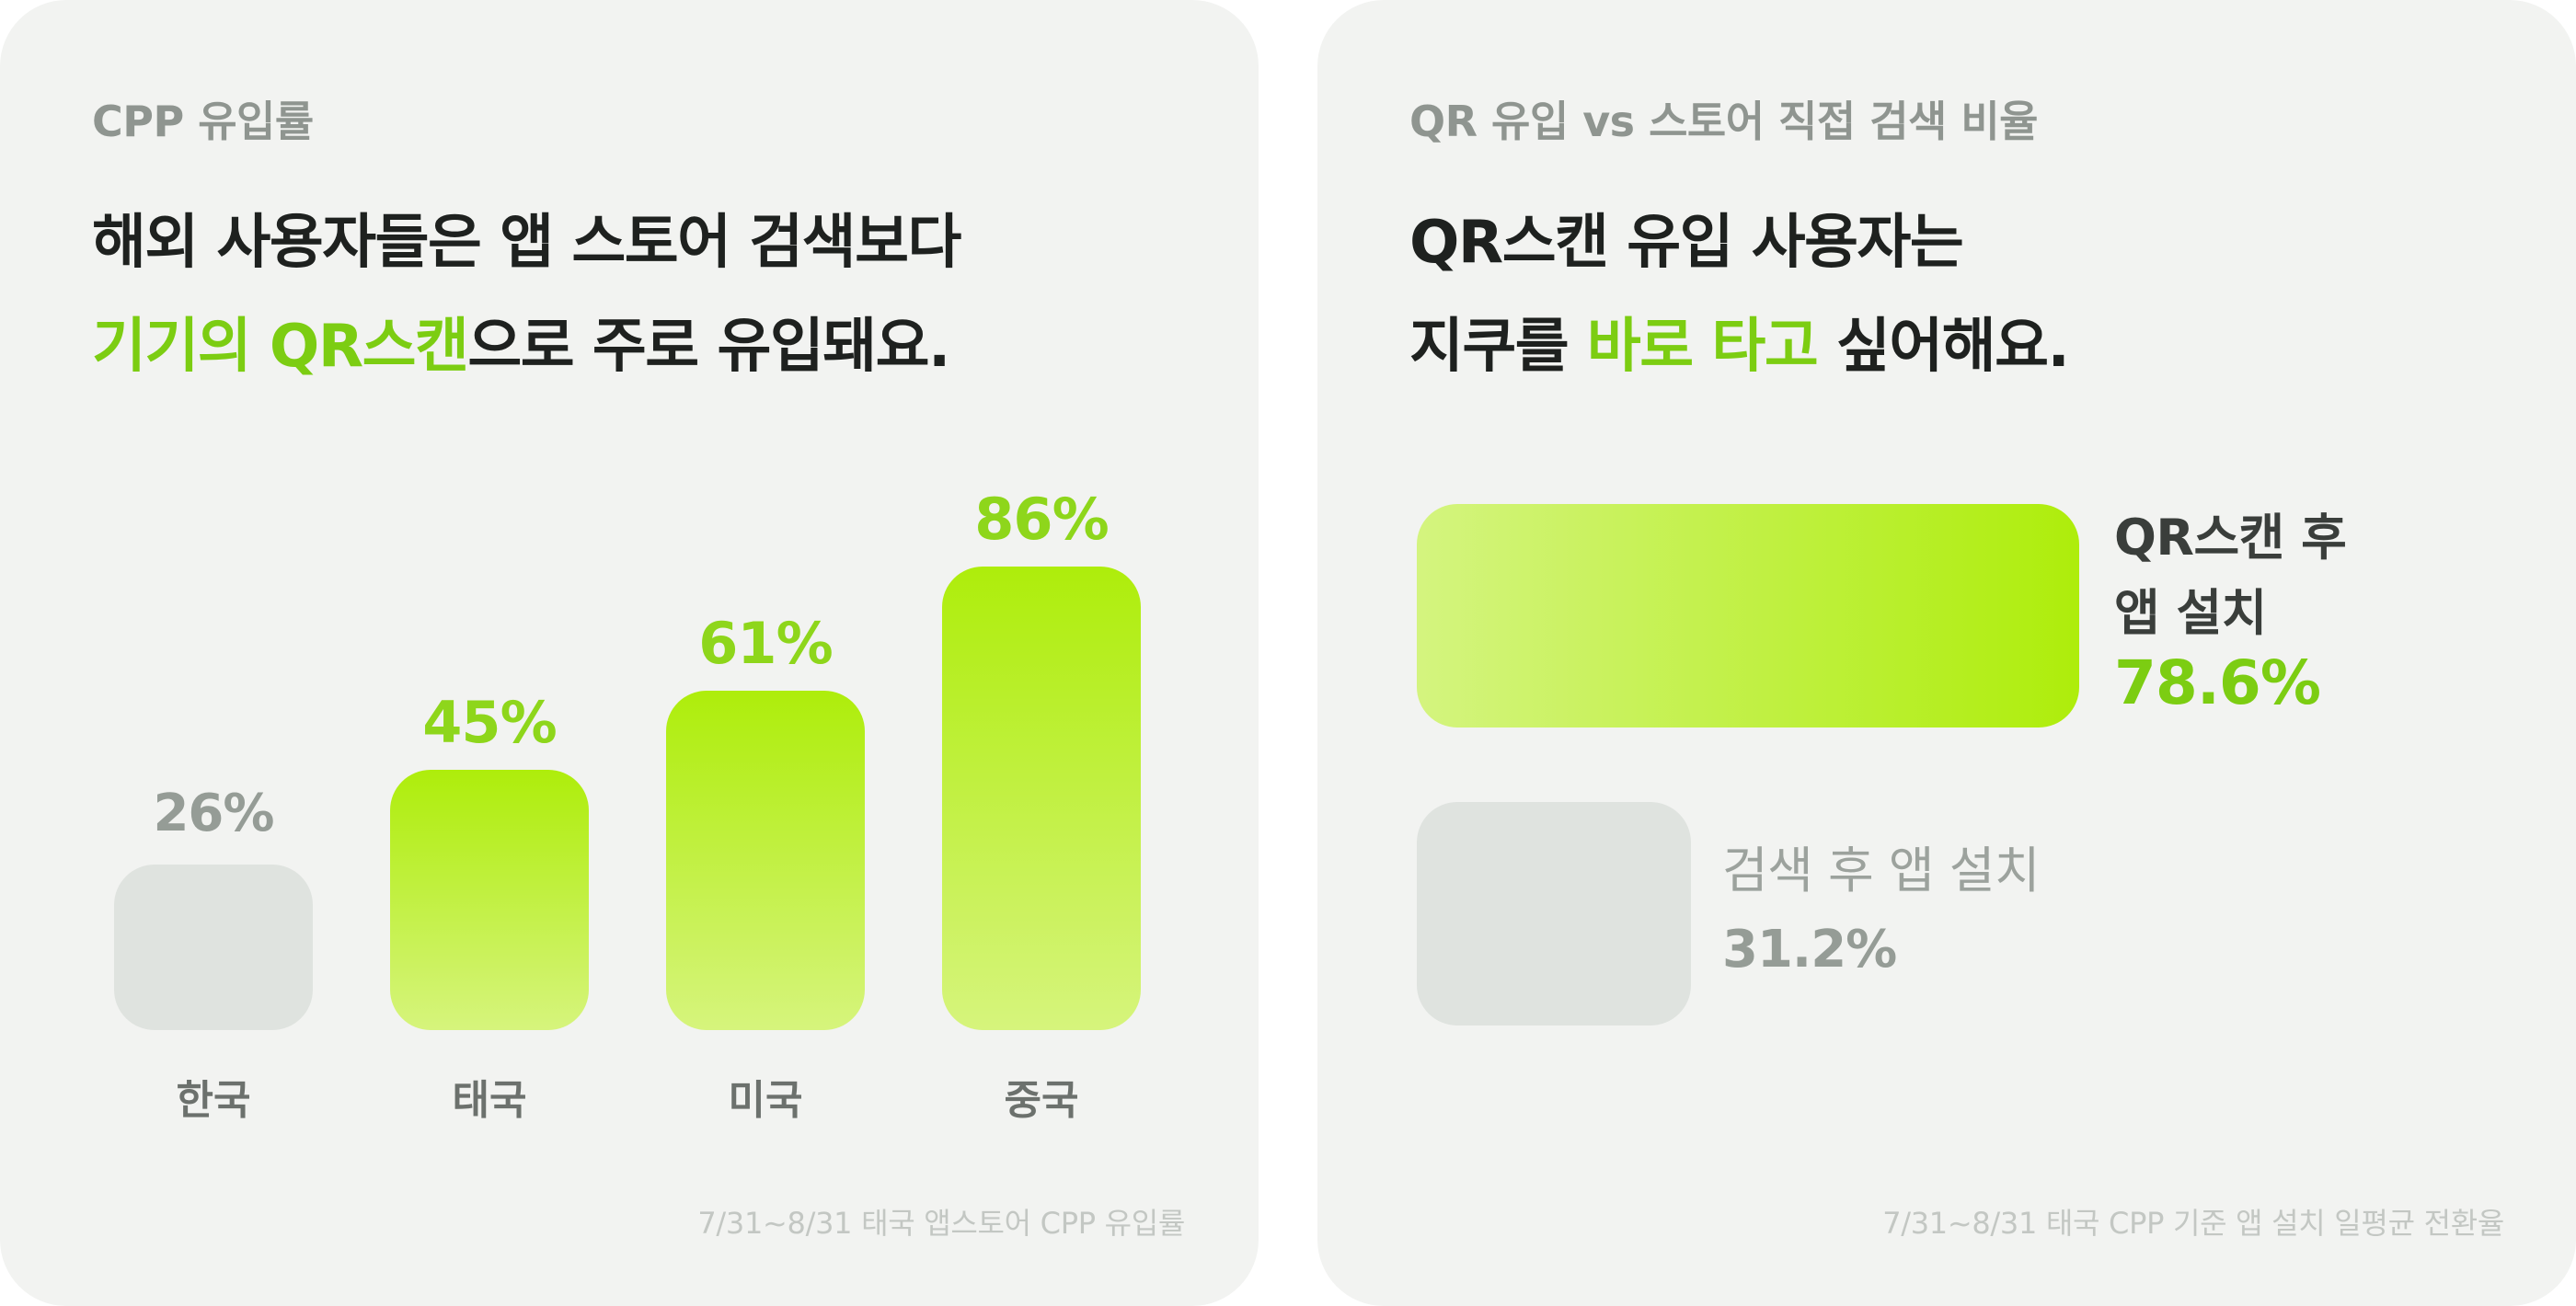  What do you see at coordinates (2230, 575) in the screenshot?
I see `label-qr-install: QR스캔 후 앱 설치` at bounding box center [2230, 575].